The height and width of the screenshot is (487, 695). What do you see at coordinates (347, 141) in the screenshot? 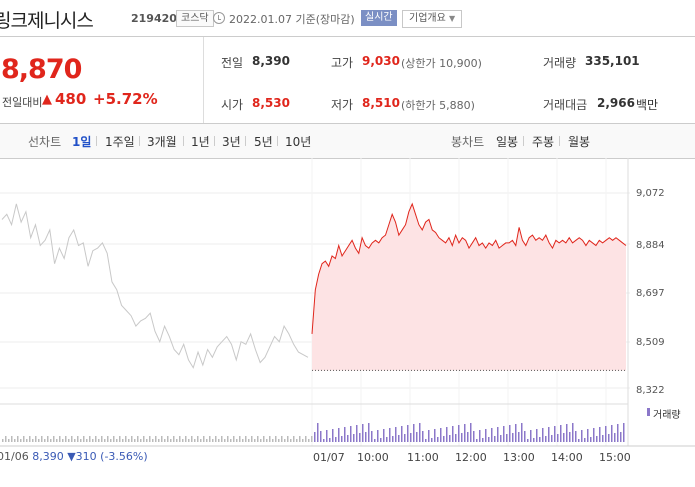
I see `period-tab-bar` at bounding box center [347, 141].